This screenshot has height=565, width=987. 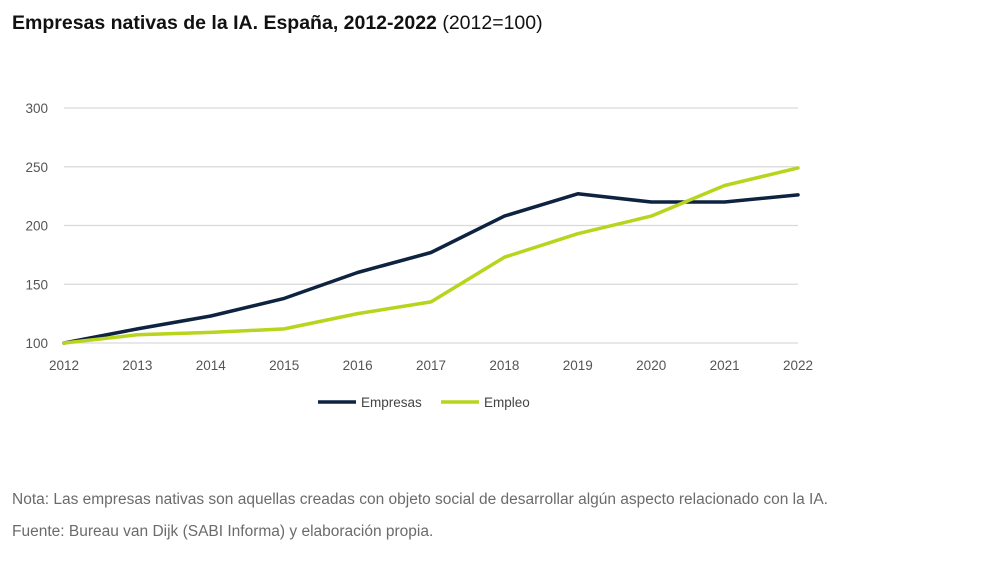 I want to click on legend-label-empresas: Empresas, so click(x=391, y=402).